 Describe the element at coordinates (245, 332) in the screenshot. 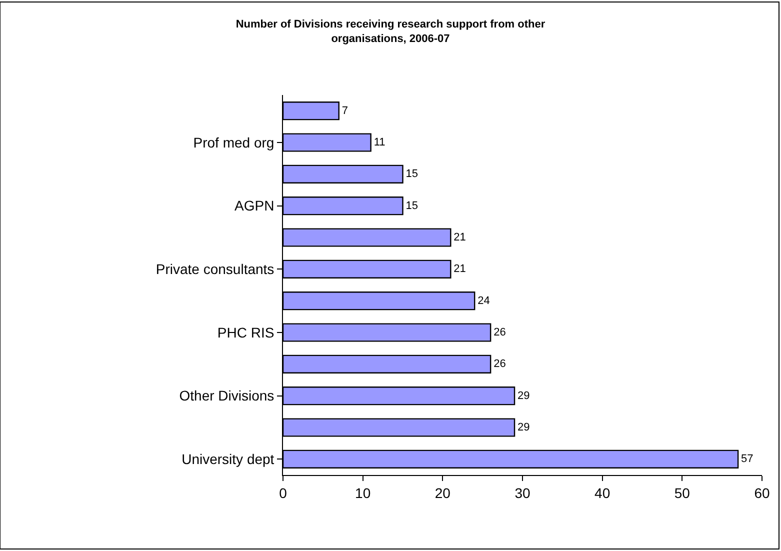

I see `y-tick-label: PHC RIS` at that location.